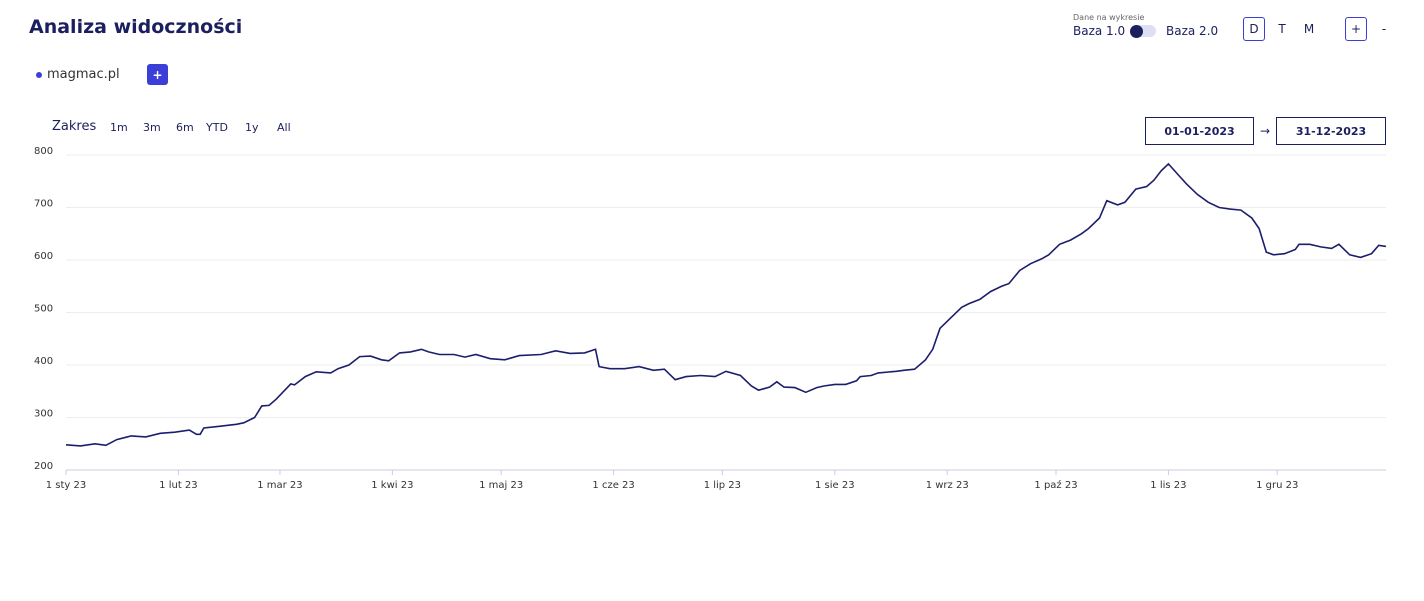 This screenshot has width=1424, height=601. I want to click on y-tick-label: 500, so click(43, 309).